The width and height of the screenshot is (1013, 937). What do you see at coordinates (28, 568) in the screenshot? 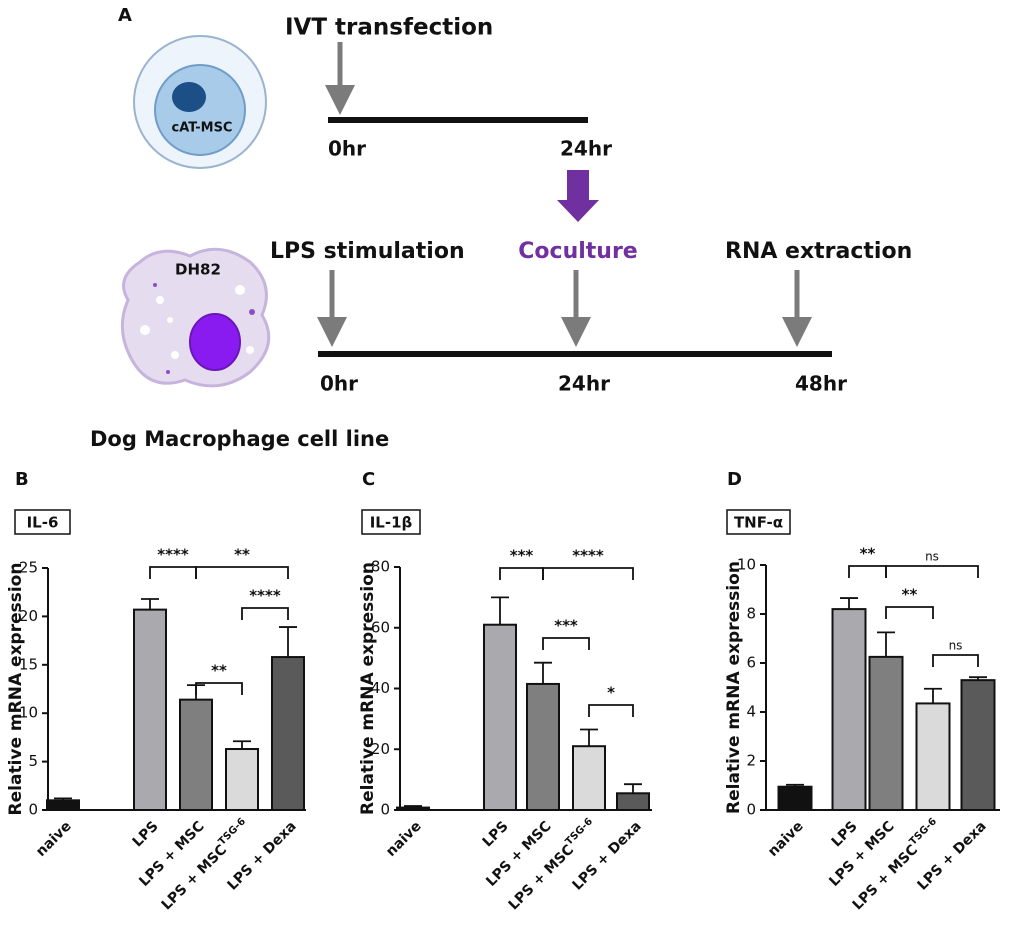
I see `y-tick-label: 25` at bounding box center [28, 568].